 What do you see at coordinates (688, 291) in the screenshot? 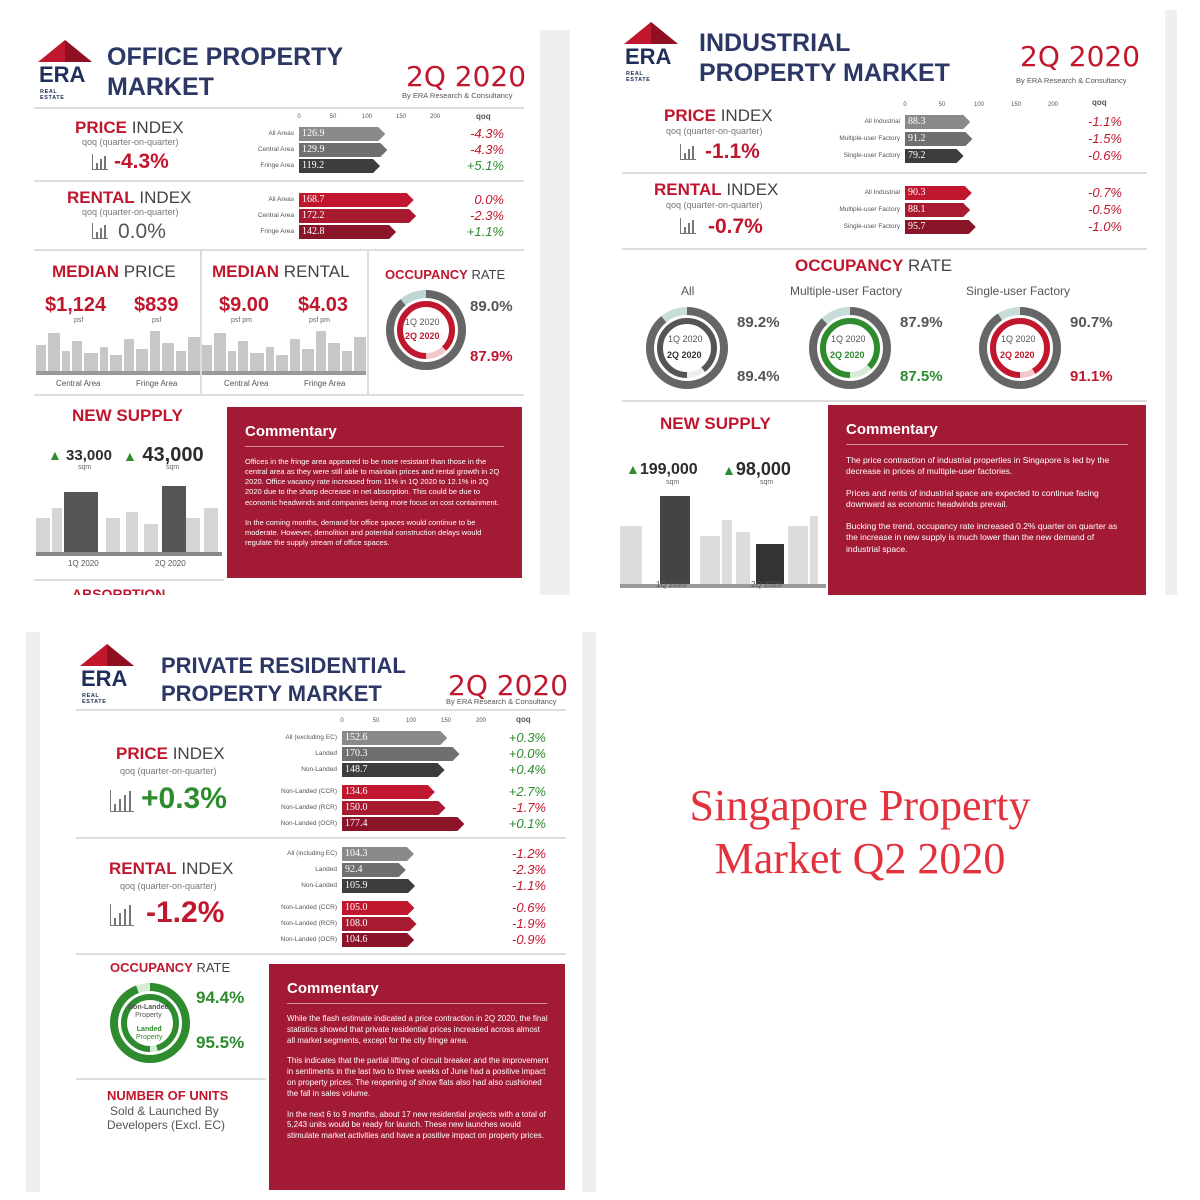
I see `occupancy-group-all: All` at bounding box center [688, 291].